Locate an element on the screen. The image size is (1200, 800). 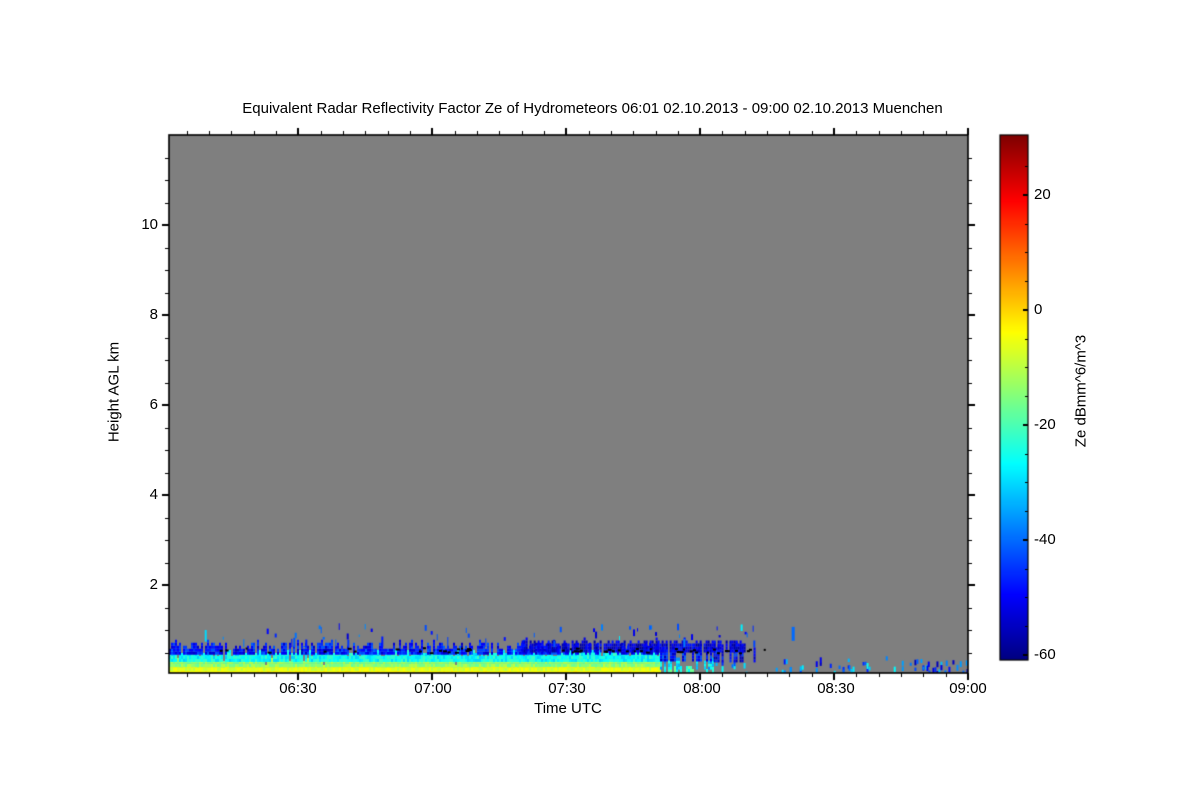
colorbar-tick-label: 0 is located at coordinates (1038, 309).